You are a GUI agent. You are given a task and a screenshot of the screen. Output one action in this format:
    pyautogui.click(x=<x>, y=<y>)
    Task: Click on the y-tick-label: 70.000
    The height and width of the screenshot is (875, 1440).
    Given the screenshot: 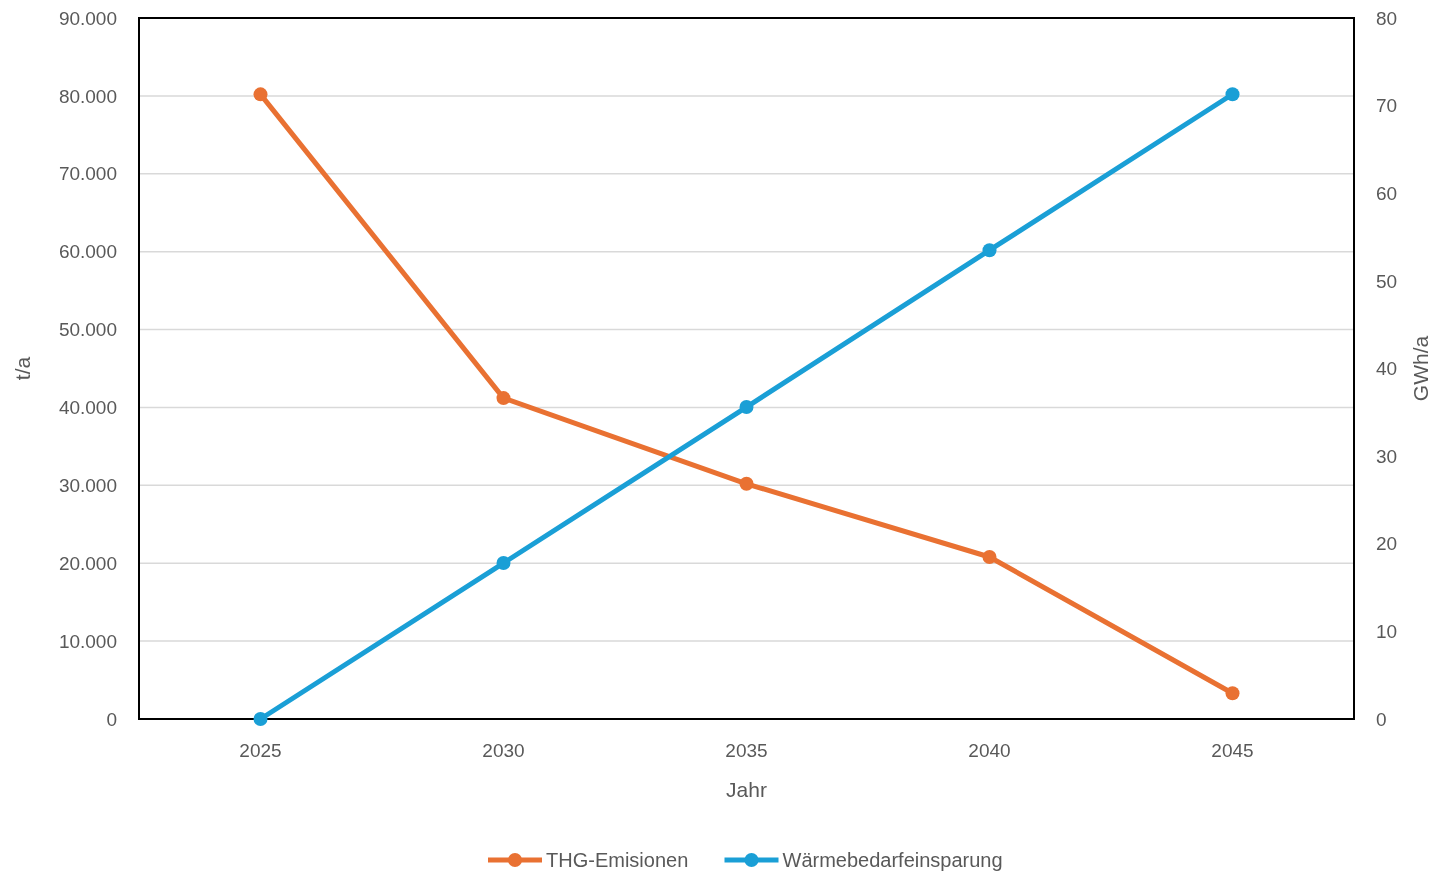 What is the action you would take?
    pyautogui.click(x=87, y=174)
    